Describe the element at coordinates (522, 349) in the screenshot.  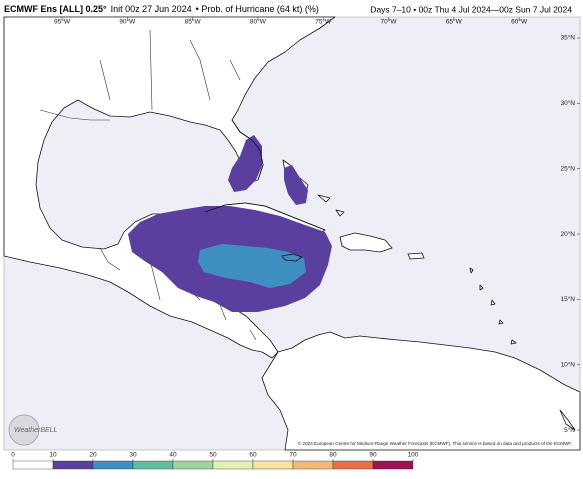
I see `lesser-antilles` at that location.